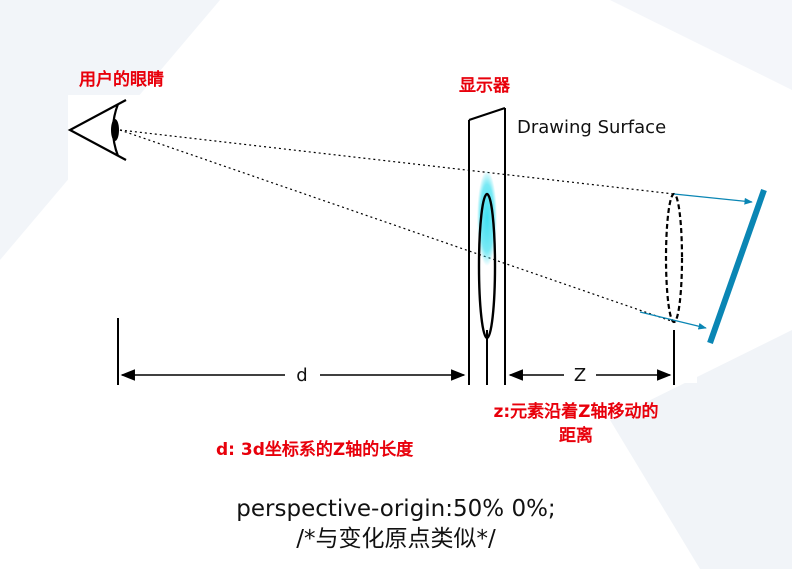 The height and width of the screenshot is (569, 792). Describe the element at coordinates (397, 162) in the screenshot. I see `sight-line-top` at that location.